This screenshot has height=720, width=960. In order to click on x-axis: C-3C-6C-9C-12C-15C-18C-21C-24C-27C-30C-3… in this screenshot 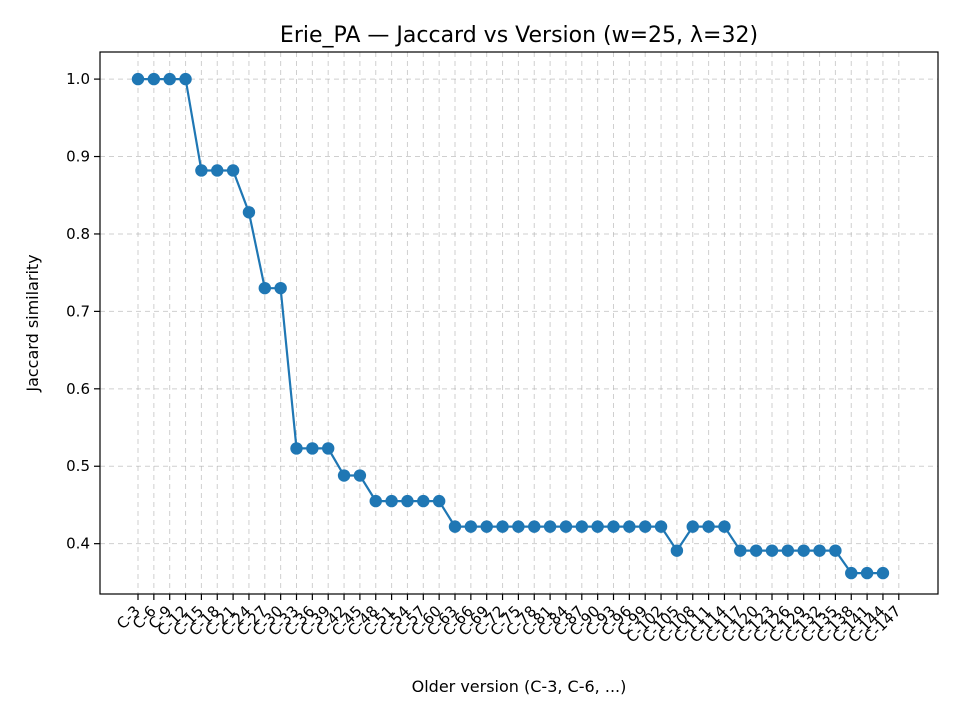, I will do `click(509, 620)`.